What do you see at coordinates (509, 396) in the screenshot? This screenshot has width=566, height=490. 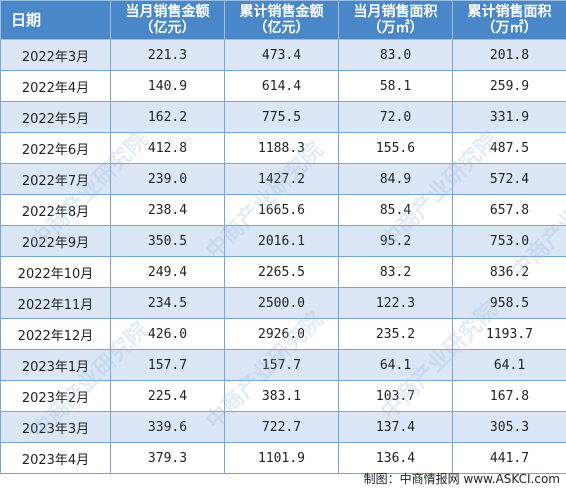 I see `cell-cumulative-area: 167.8` at bounding box center [509, 396].